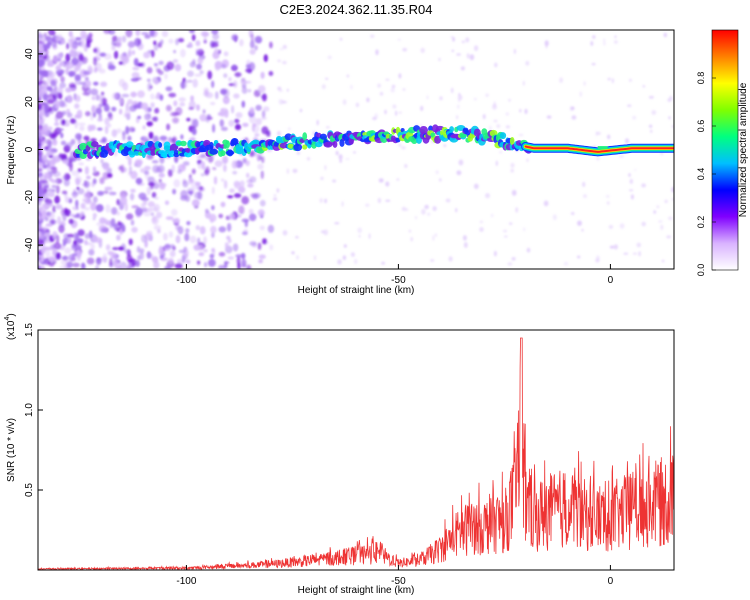 The image size is (750, 600). What do you see at coordinates (701, 78) in the screenshot?
I see `colorbar-tick-label: 0.8` at bounding box center [701, 78].